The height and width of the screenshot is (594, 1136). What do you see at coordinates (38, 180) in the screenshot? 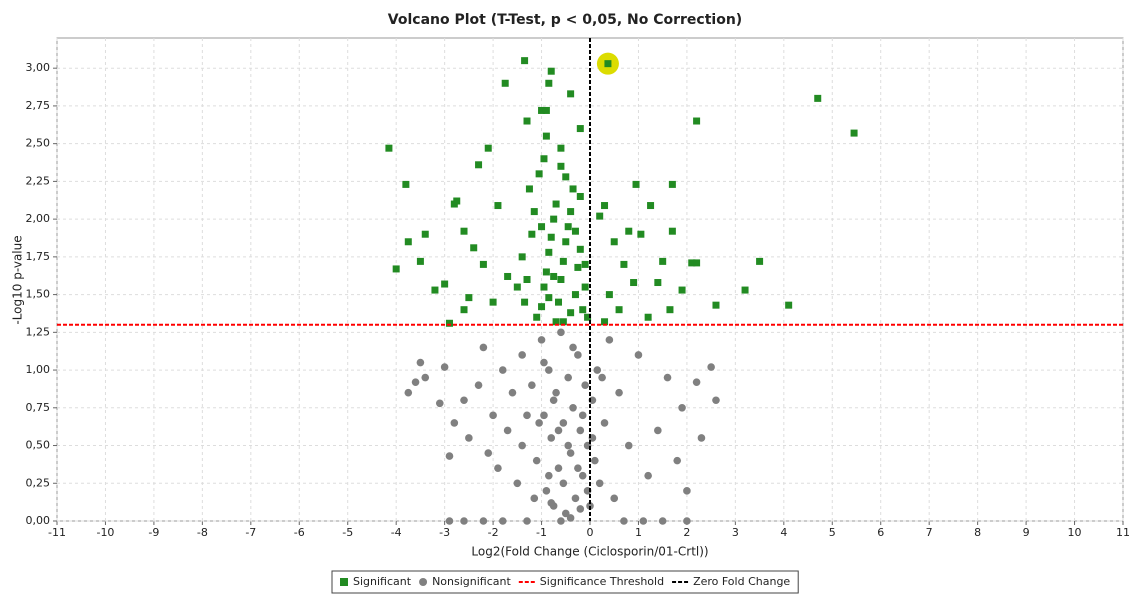
I see `y-tick-label: 2,25` at bounding box center [38, 180].